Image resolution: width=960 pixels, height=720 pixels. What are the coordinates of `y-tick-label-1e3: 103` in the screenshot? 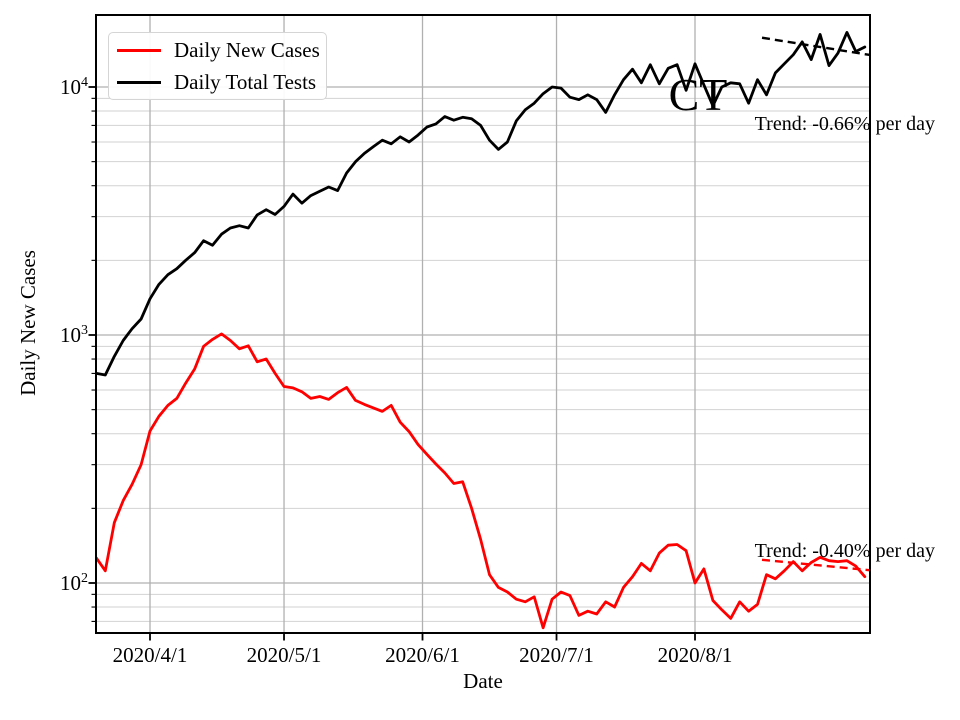 It's located at (61, 335).